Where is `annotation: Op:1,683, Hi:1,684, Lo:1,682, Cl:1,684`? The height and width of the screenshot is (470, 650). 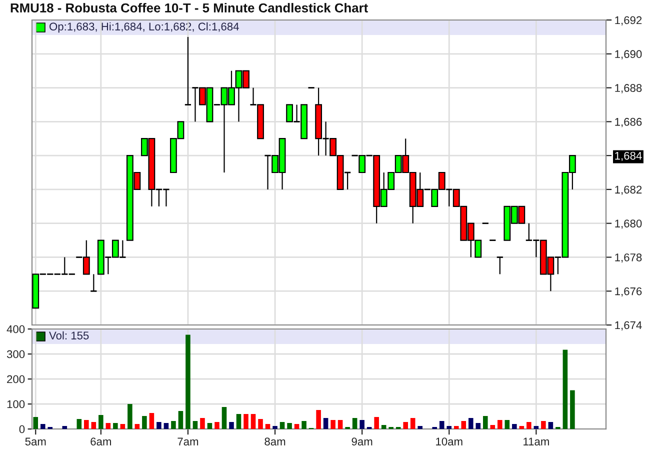 annotation: Op:1,683, Hi:1,684, Lo:1,682, Cl:1,684 is located at coordinates (144, 27).